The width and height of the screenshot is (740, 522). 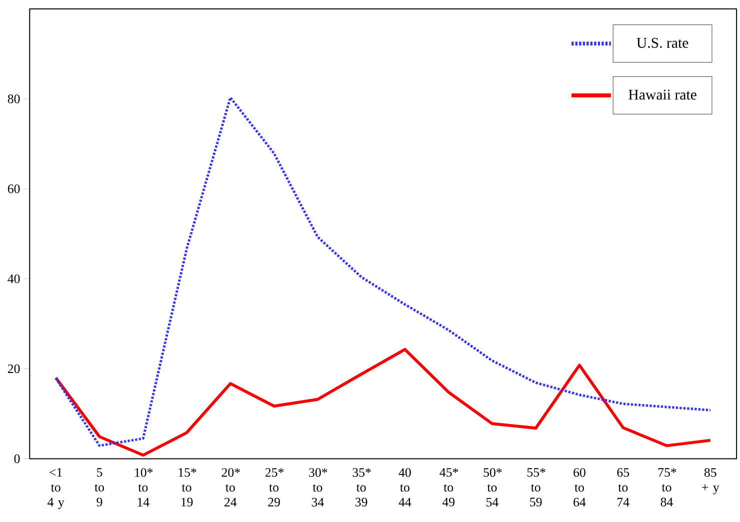 I want to click on x-tick-label: 85 + y, so click(x=711, y=481).